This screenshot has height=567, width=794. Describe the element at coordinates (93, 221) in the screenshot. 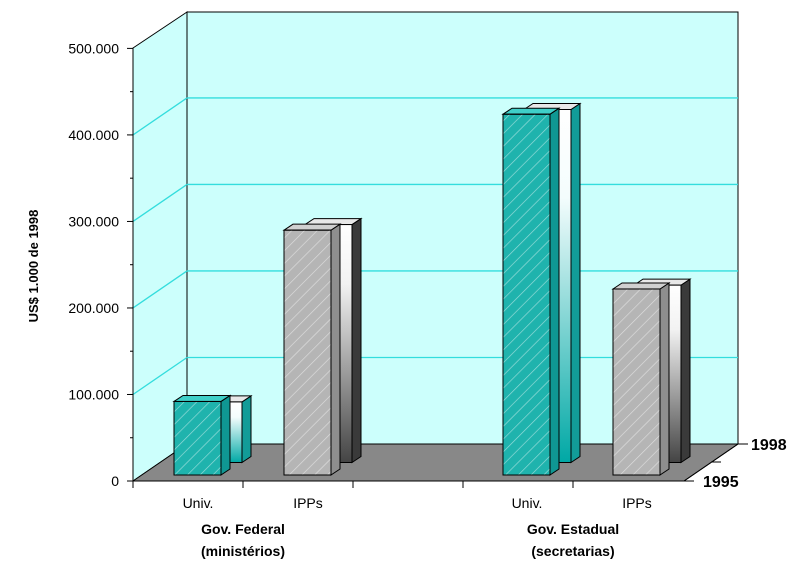

I see `y-tick-label: 300.000` at that location.